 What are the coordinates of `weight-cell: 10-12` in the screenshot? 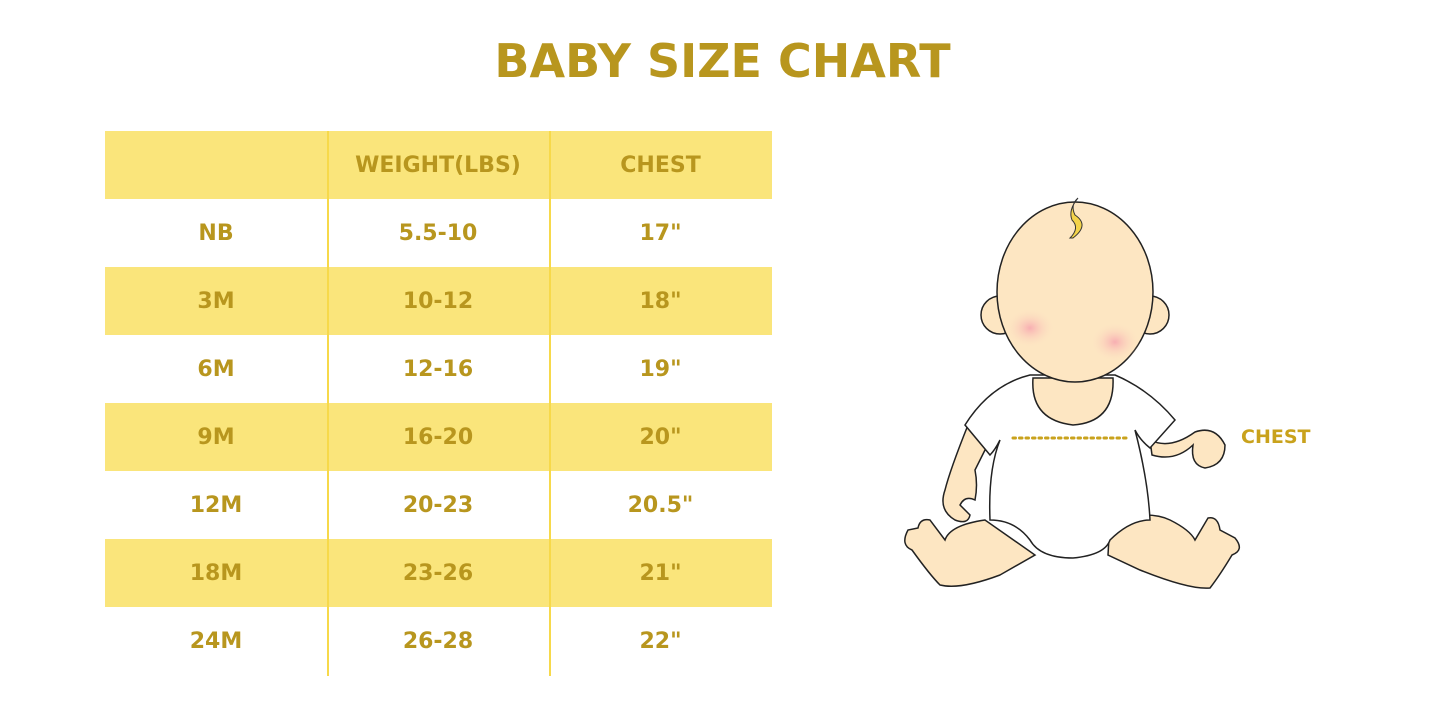 It's located at (438, 301).